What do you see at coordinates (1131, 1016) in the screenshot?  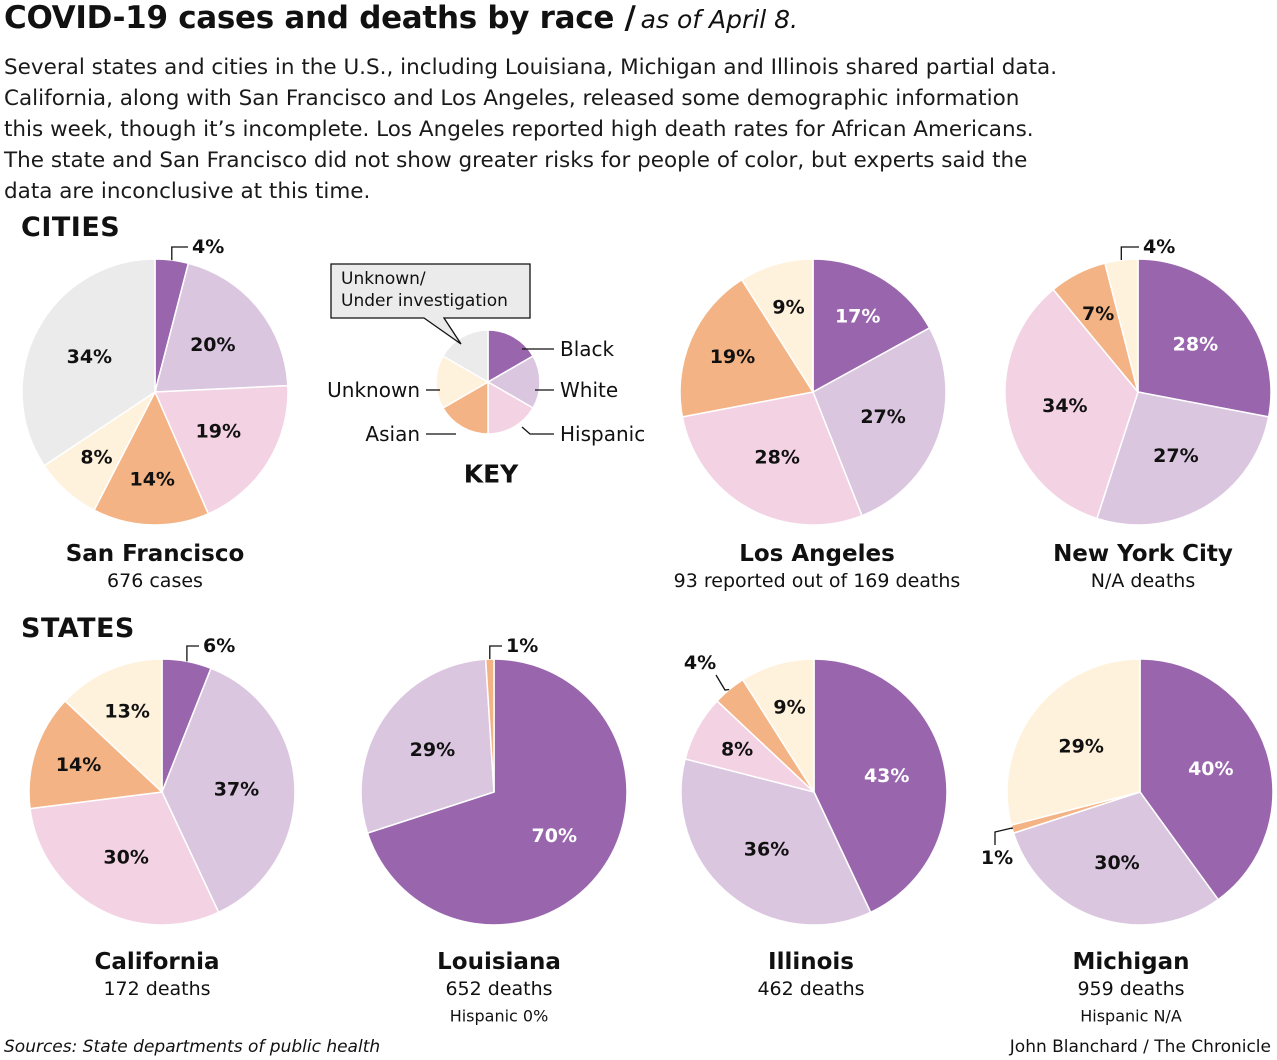 I see `pie-note: Hispanic N/A` at bounding box center [1131, 1016].